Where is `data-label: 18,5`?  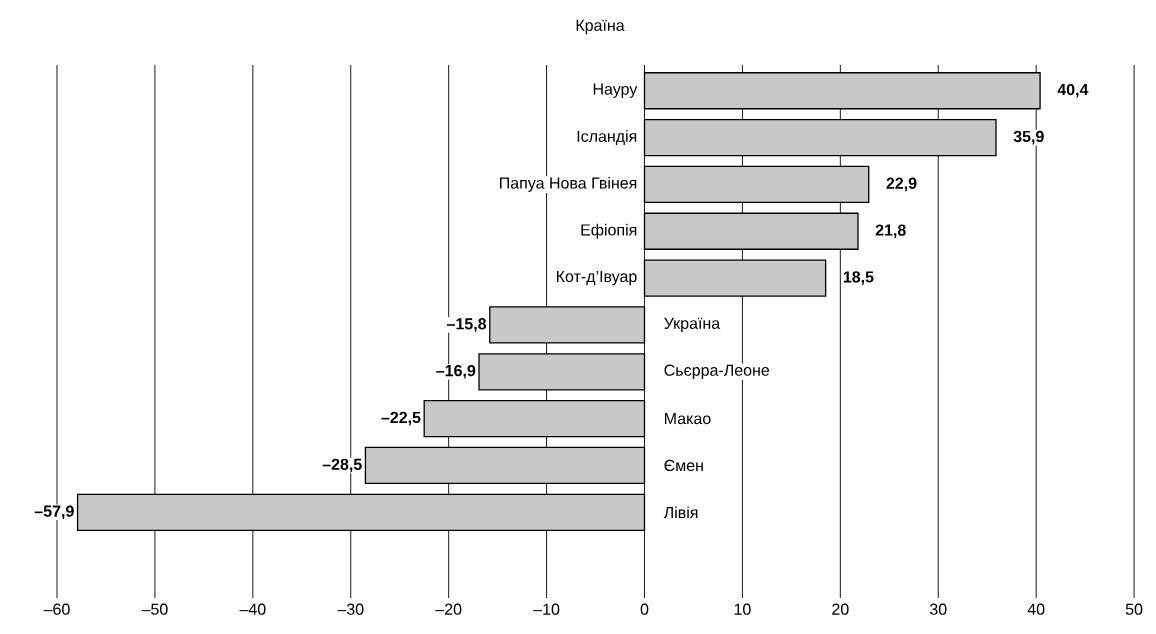
data-label: 18,5 is located at coordinates (858, 278).